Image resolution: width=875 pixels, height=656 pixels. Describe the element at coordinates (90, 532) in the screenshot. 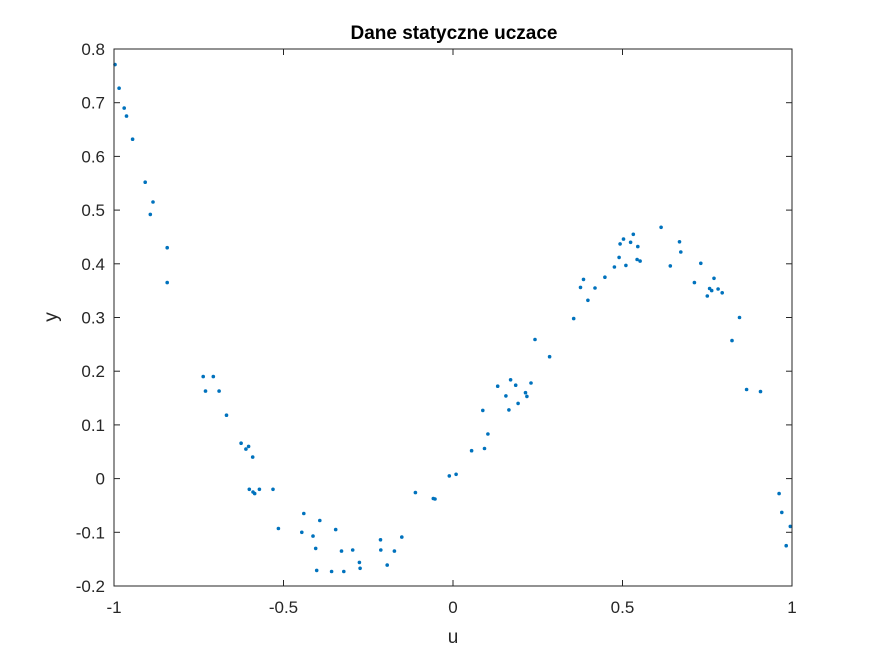

I see `y-tick-label: -0.1` at that location.